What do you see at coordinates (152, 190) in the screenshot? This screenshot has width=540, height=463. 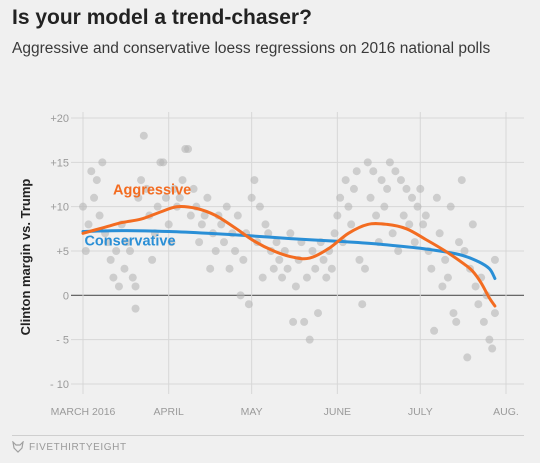 I see `aggressive-label: Aggressive` at bounding box center [152, 190].